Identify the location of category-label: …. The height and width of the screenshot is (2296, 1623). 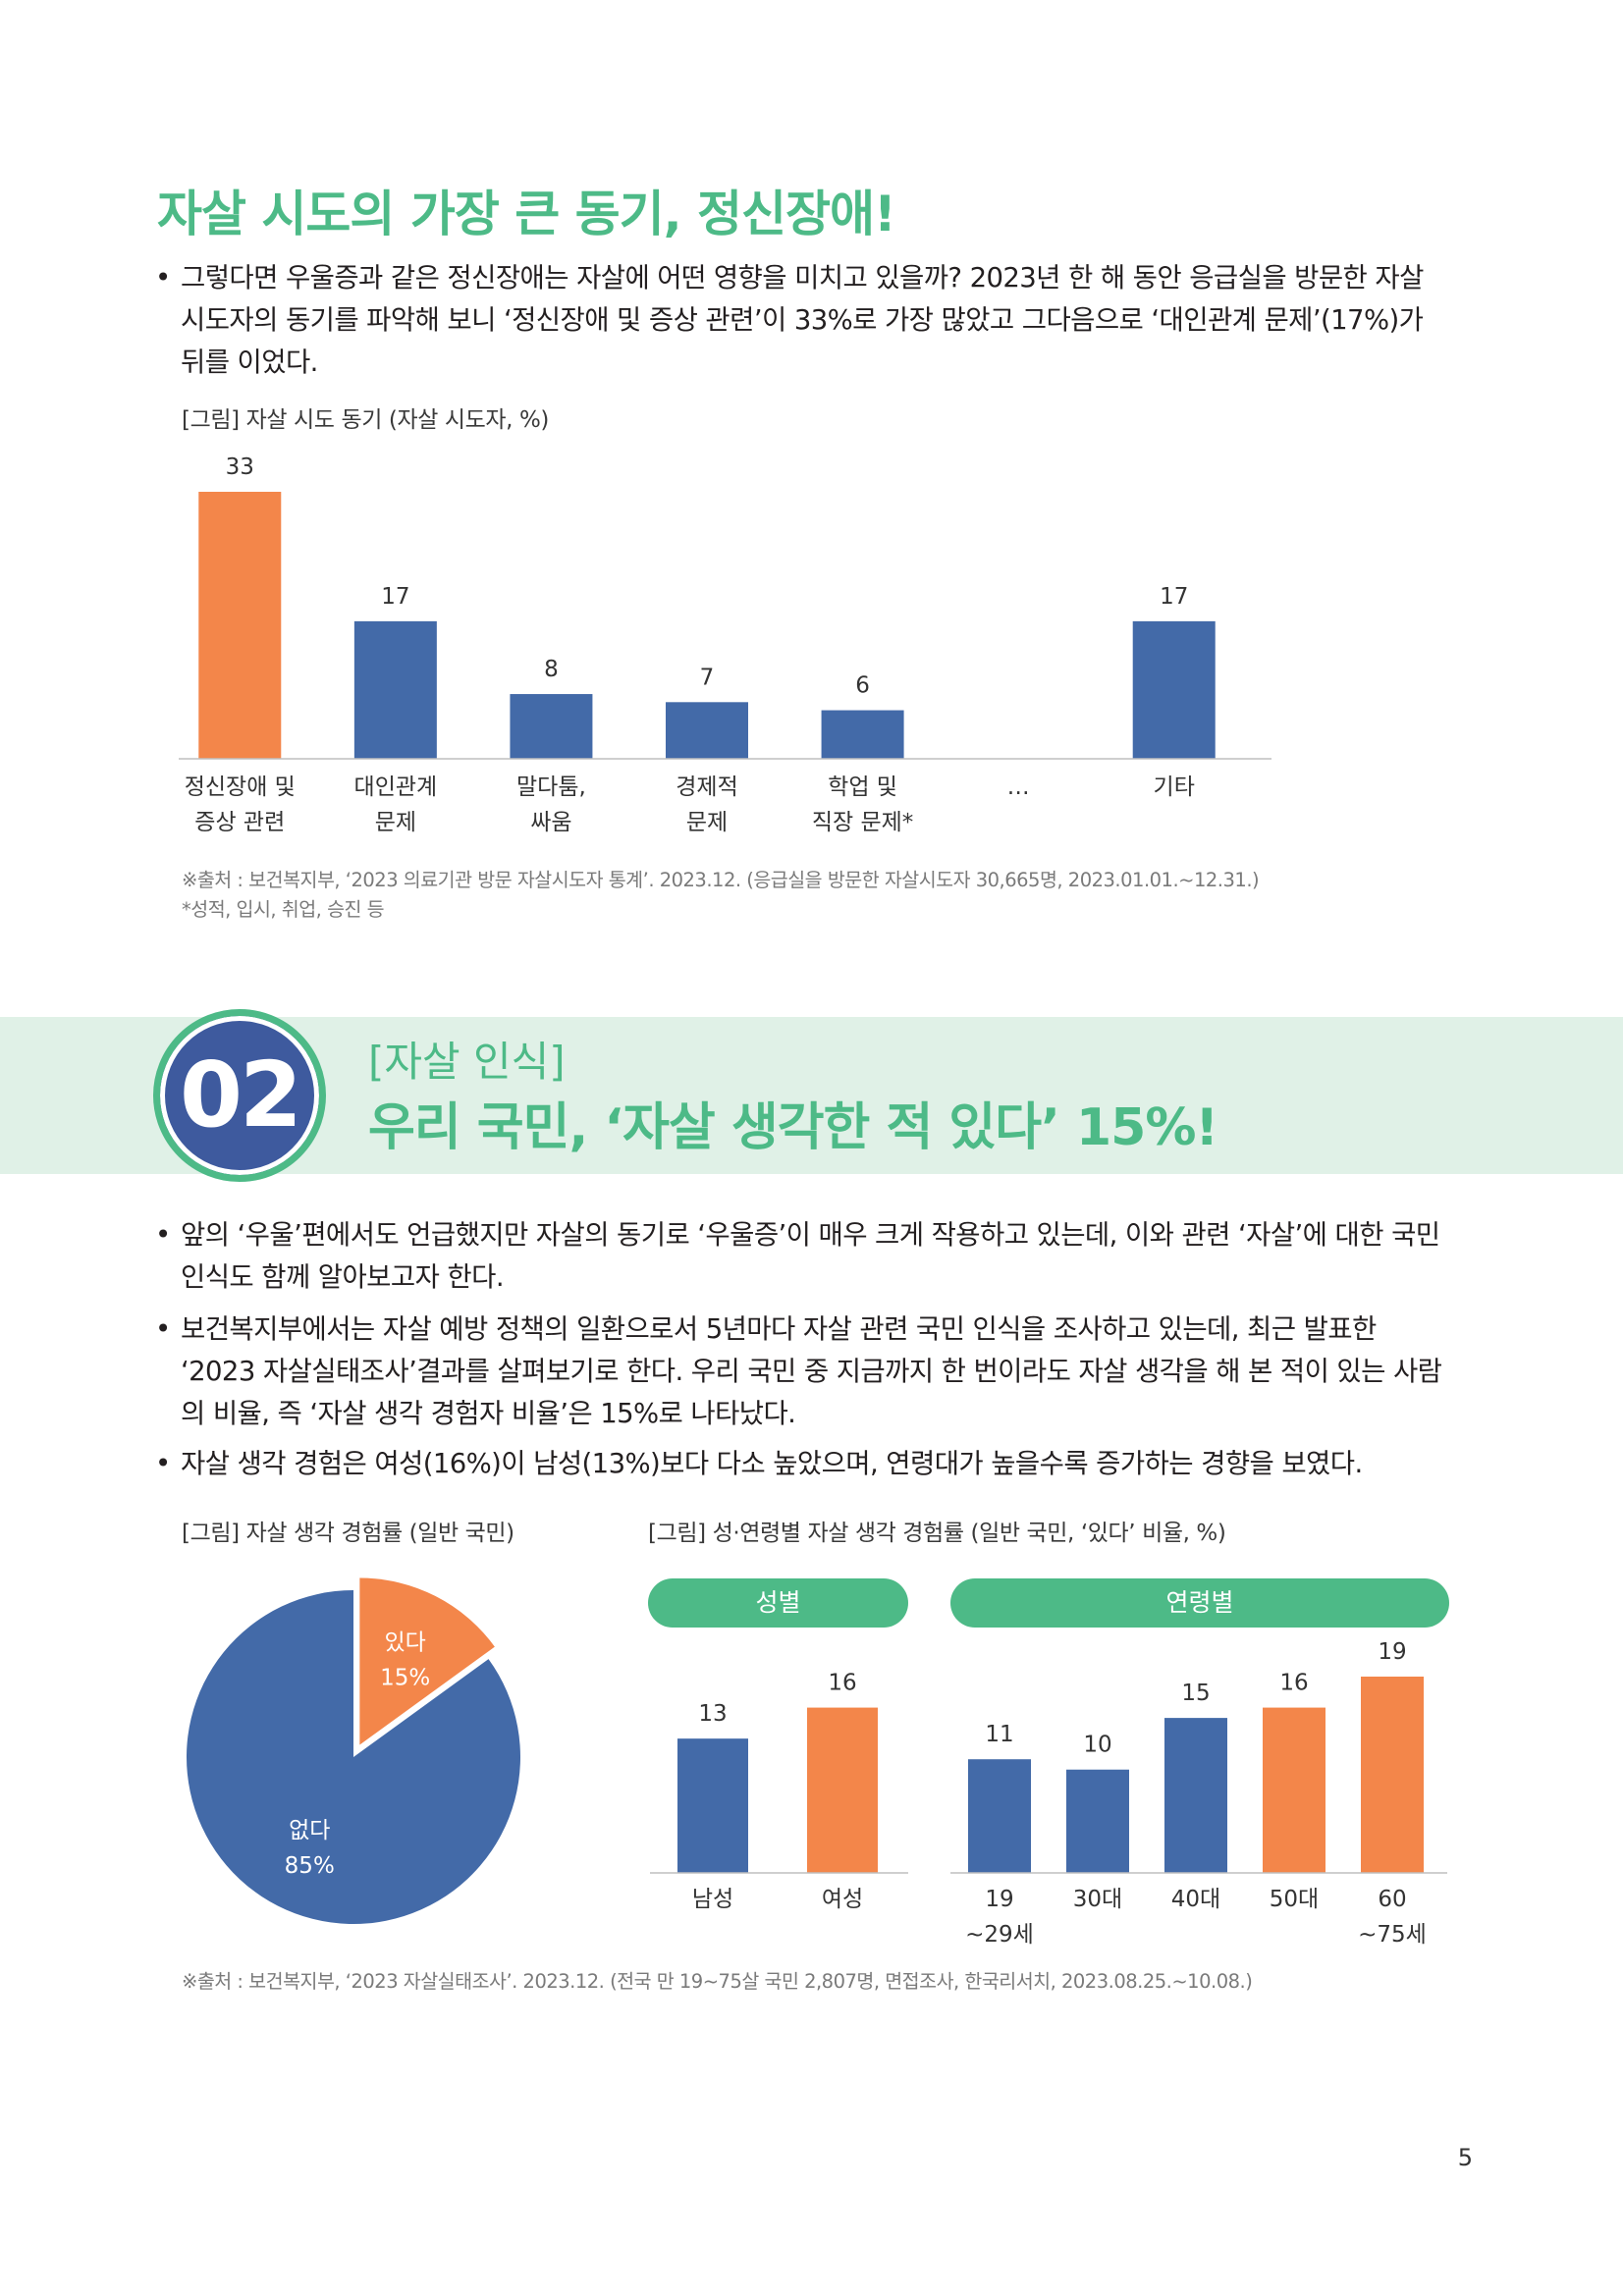
(1019, 787).